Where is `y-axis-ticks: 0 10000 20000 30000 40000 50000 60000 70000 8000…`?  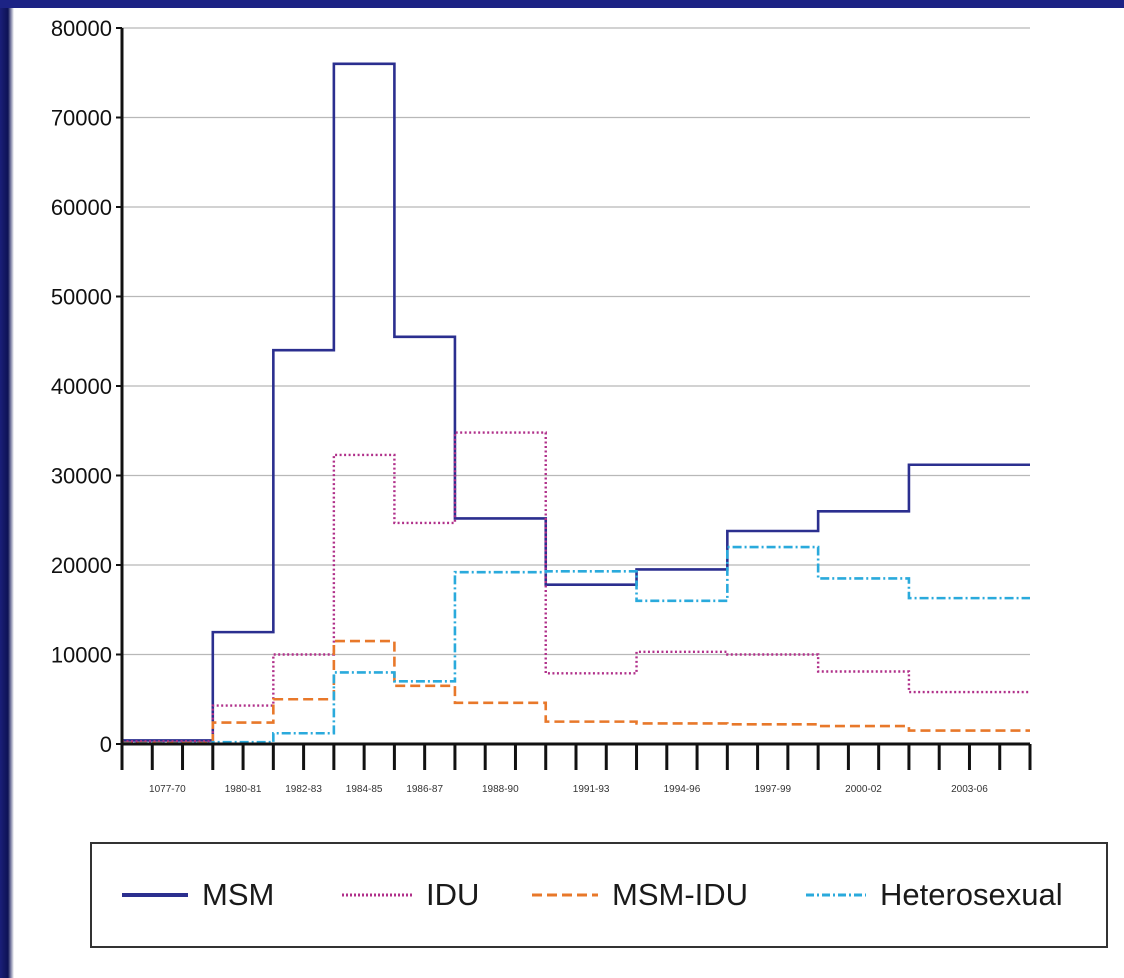 y-axis-ticks: 0 10000 20000 30000 40000 50000 60000 70000 8000… is located at coordinates (86, 386).